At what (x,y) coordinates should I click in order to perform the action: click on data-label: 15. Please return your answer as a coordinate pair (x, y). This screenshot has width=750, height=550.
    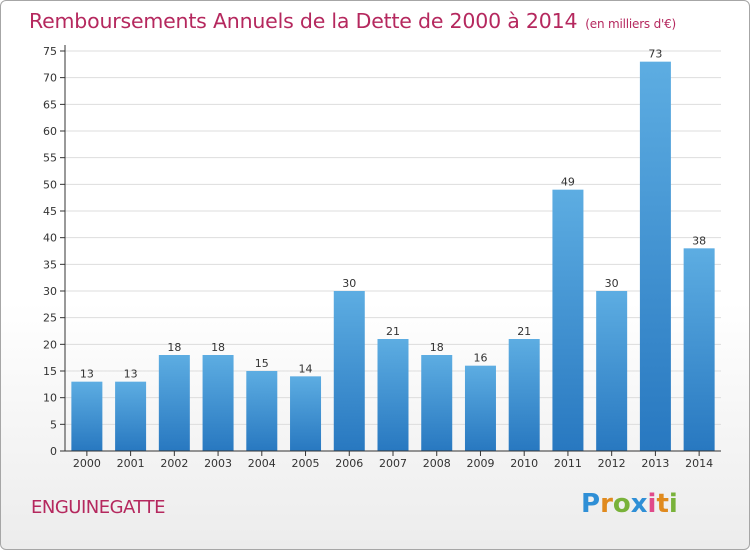
    Looking at the image, I should click on (262, 363).